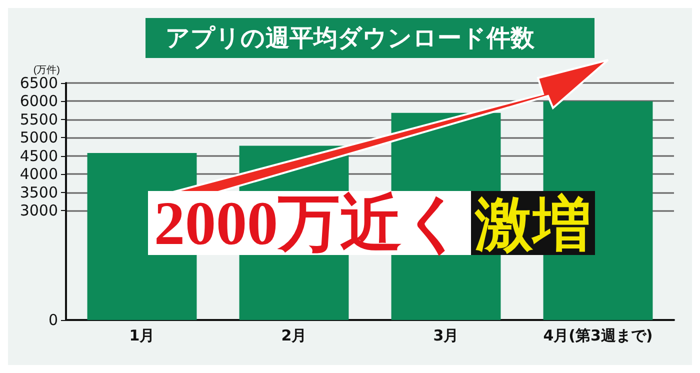 The width and height of the screenshot is (700, 373). I want to click on y-tick-label: 5500, so click(39, 119).